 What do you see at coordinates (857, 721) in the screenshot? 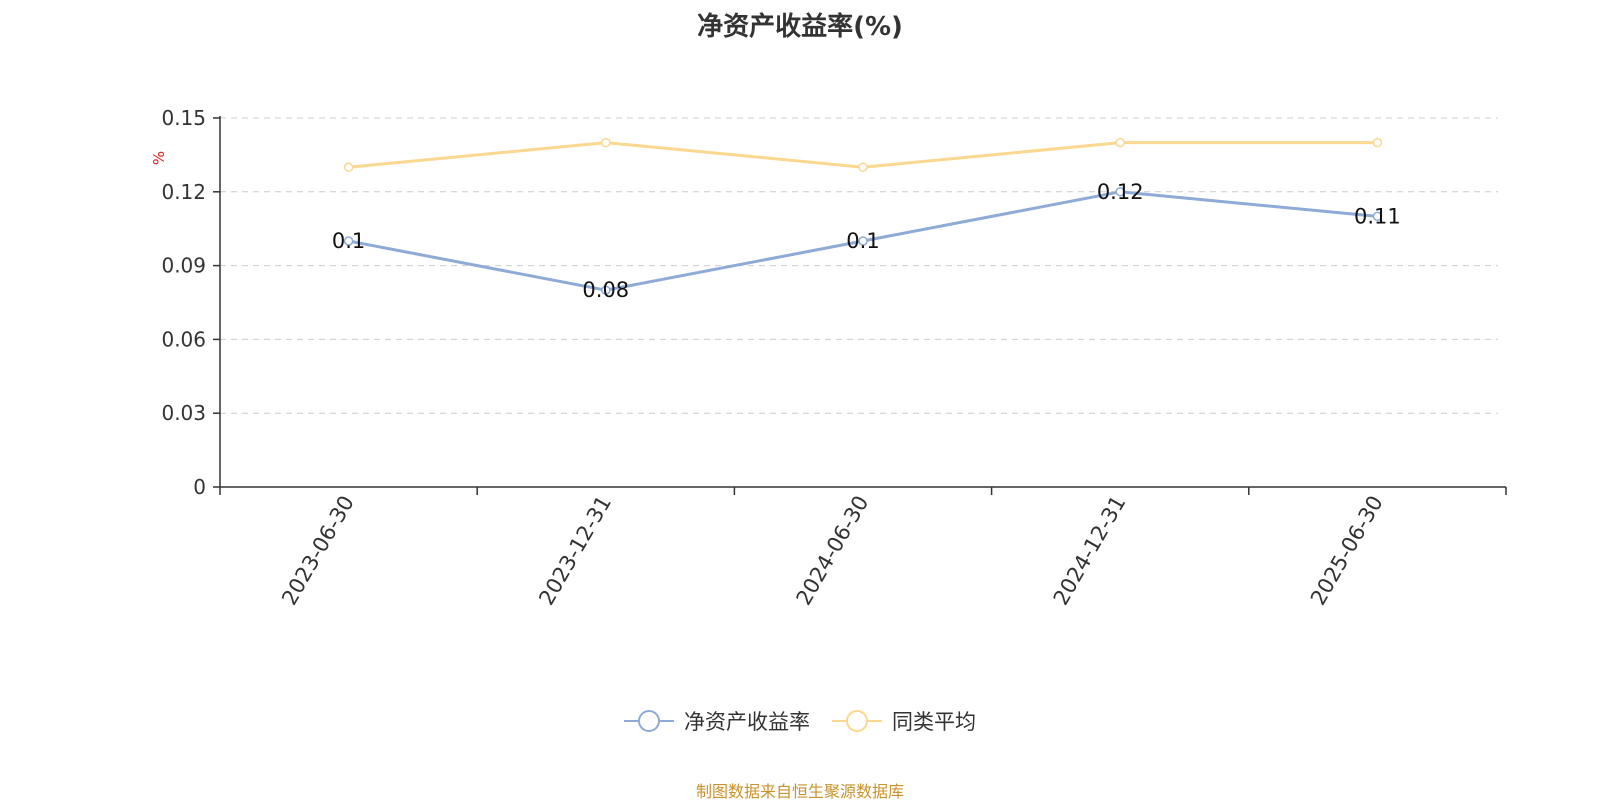
I see `legend-peer-line-icon` at bounding box center [857, 721].